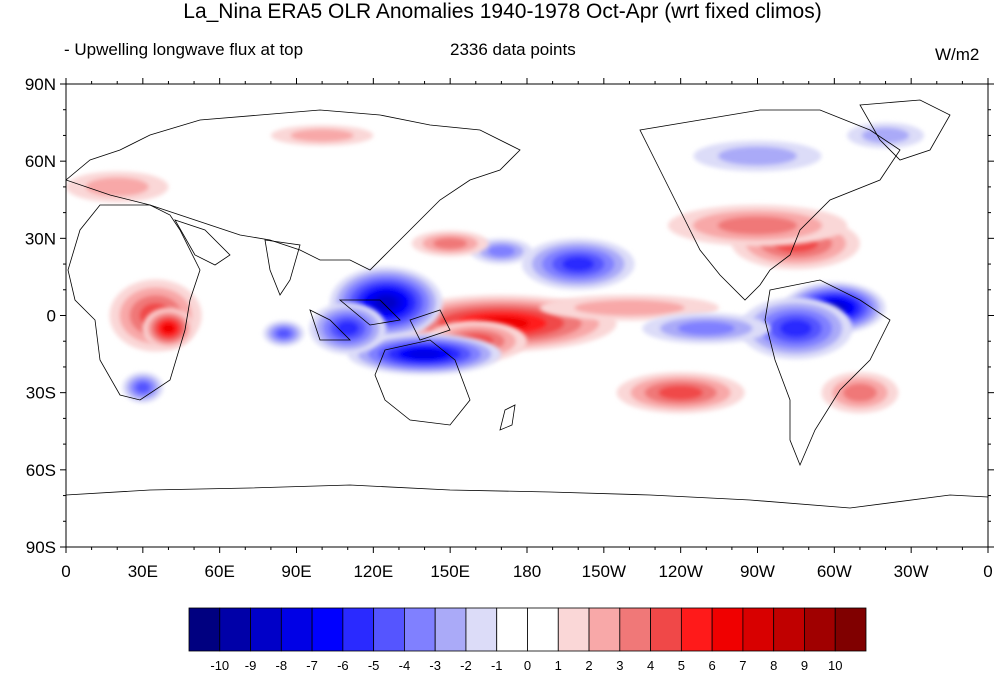  Describe the element at coordinates (202, 242) in the screenshot. I see `arabia-outline` at that location.